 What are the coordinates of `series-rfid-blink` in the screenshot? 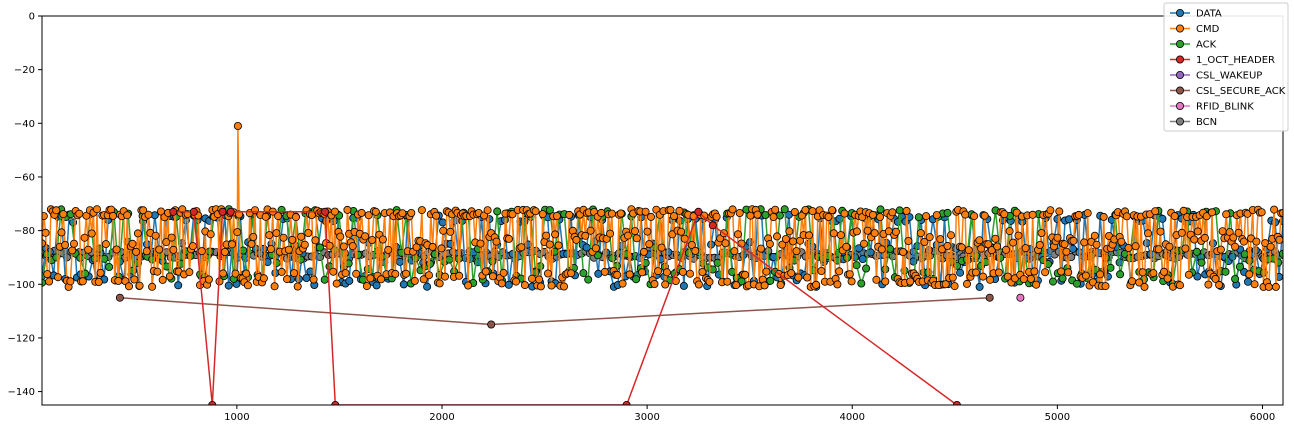 It's located at (1020, 297).